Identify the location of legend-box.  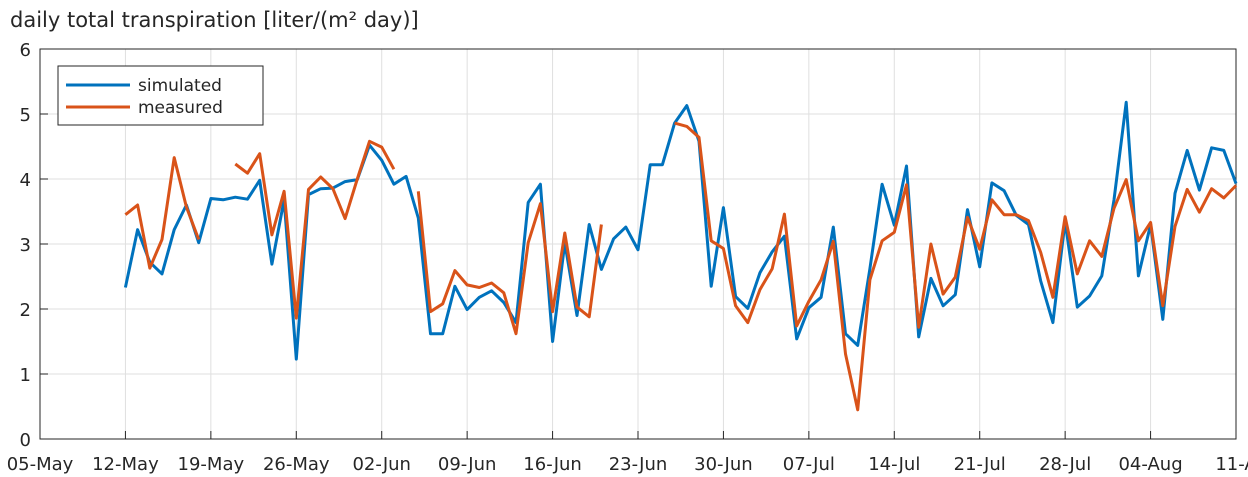
(160, 95).